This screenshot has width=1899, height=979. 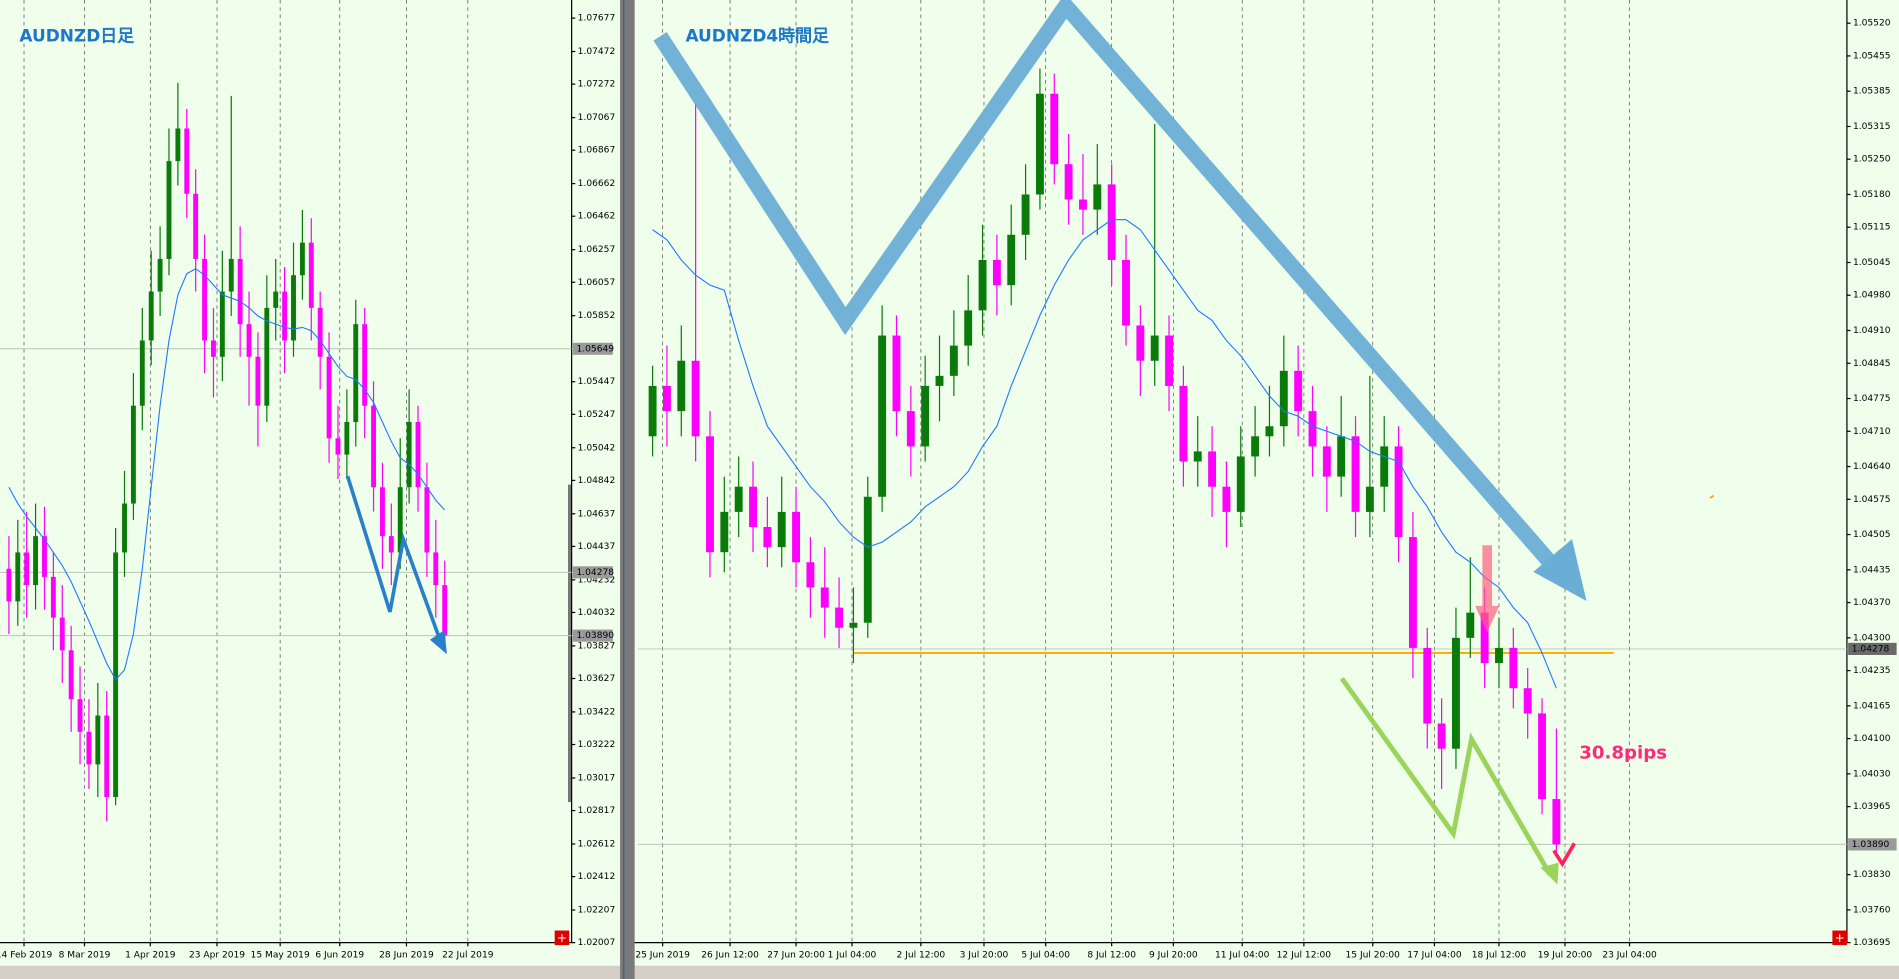 What do you see at coordinates (597, 283) in the screenshot?
I see `y-tick-label: 1.06057` at bounding box center [597, 283].